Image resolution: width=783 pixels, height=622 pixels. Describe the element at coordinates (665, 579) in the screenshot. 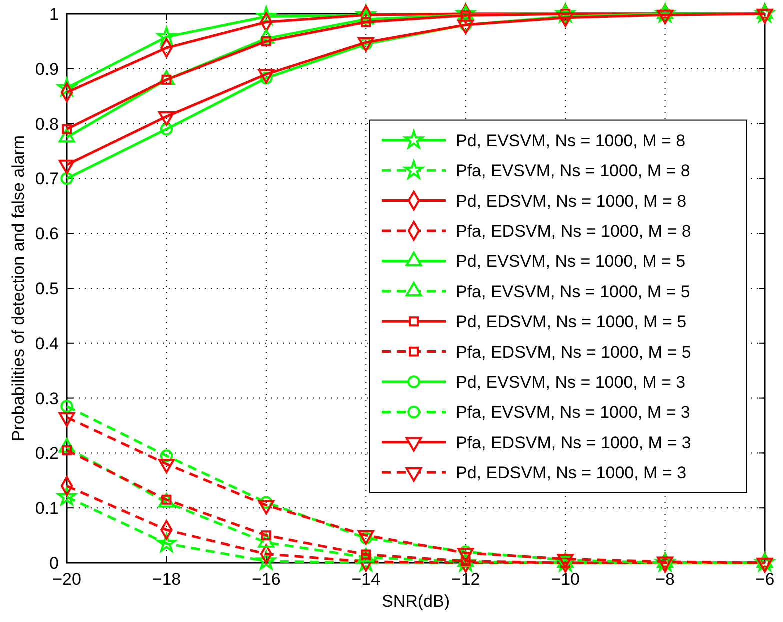

I see `x-tick-label: −8` at that location.